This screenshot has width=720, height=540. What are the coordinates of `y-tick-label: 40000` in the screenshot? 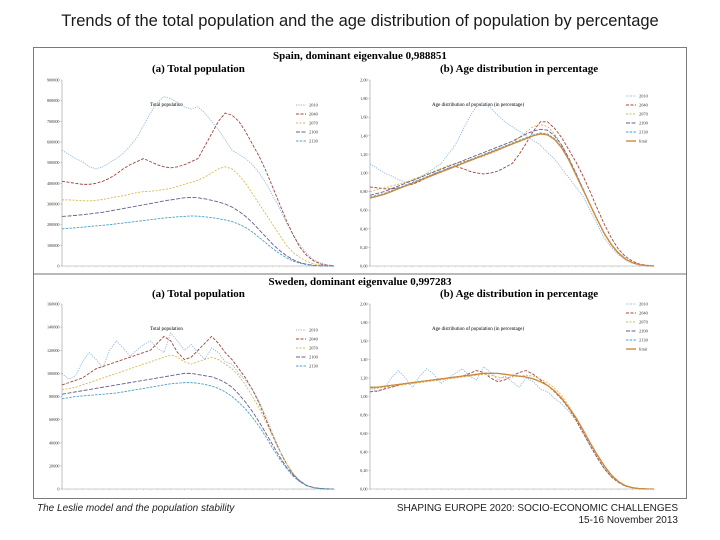 It's located at (54, 442).